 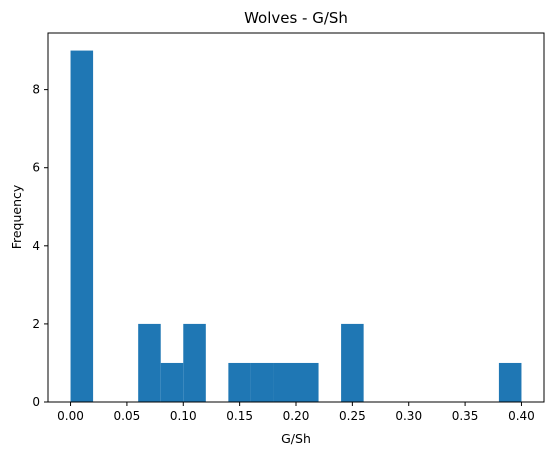 What do you see at coordinates (70, 416) in the screenshot?
I see `x-tick-label: 0.00` at bounding box center [70, 416].